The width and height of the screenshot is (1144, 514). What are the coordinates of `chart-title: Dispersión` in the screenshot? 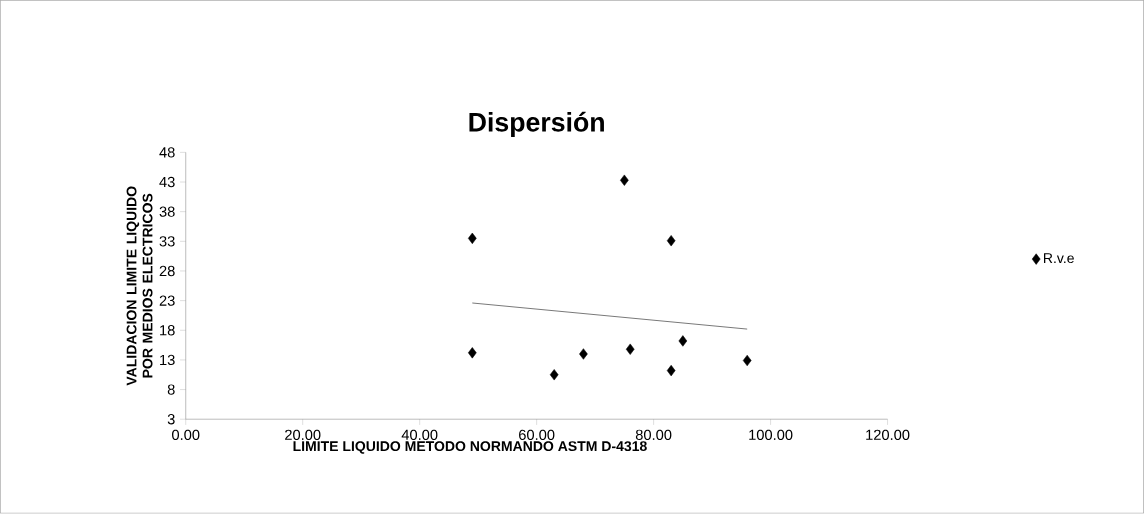 It's located at (536, 125).